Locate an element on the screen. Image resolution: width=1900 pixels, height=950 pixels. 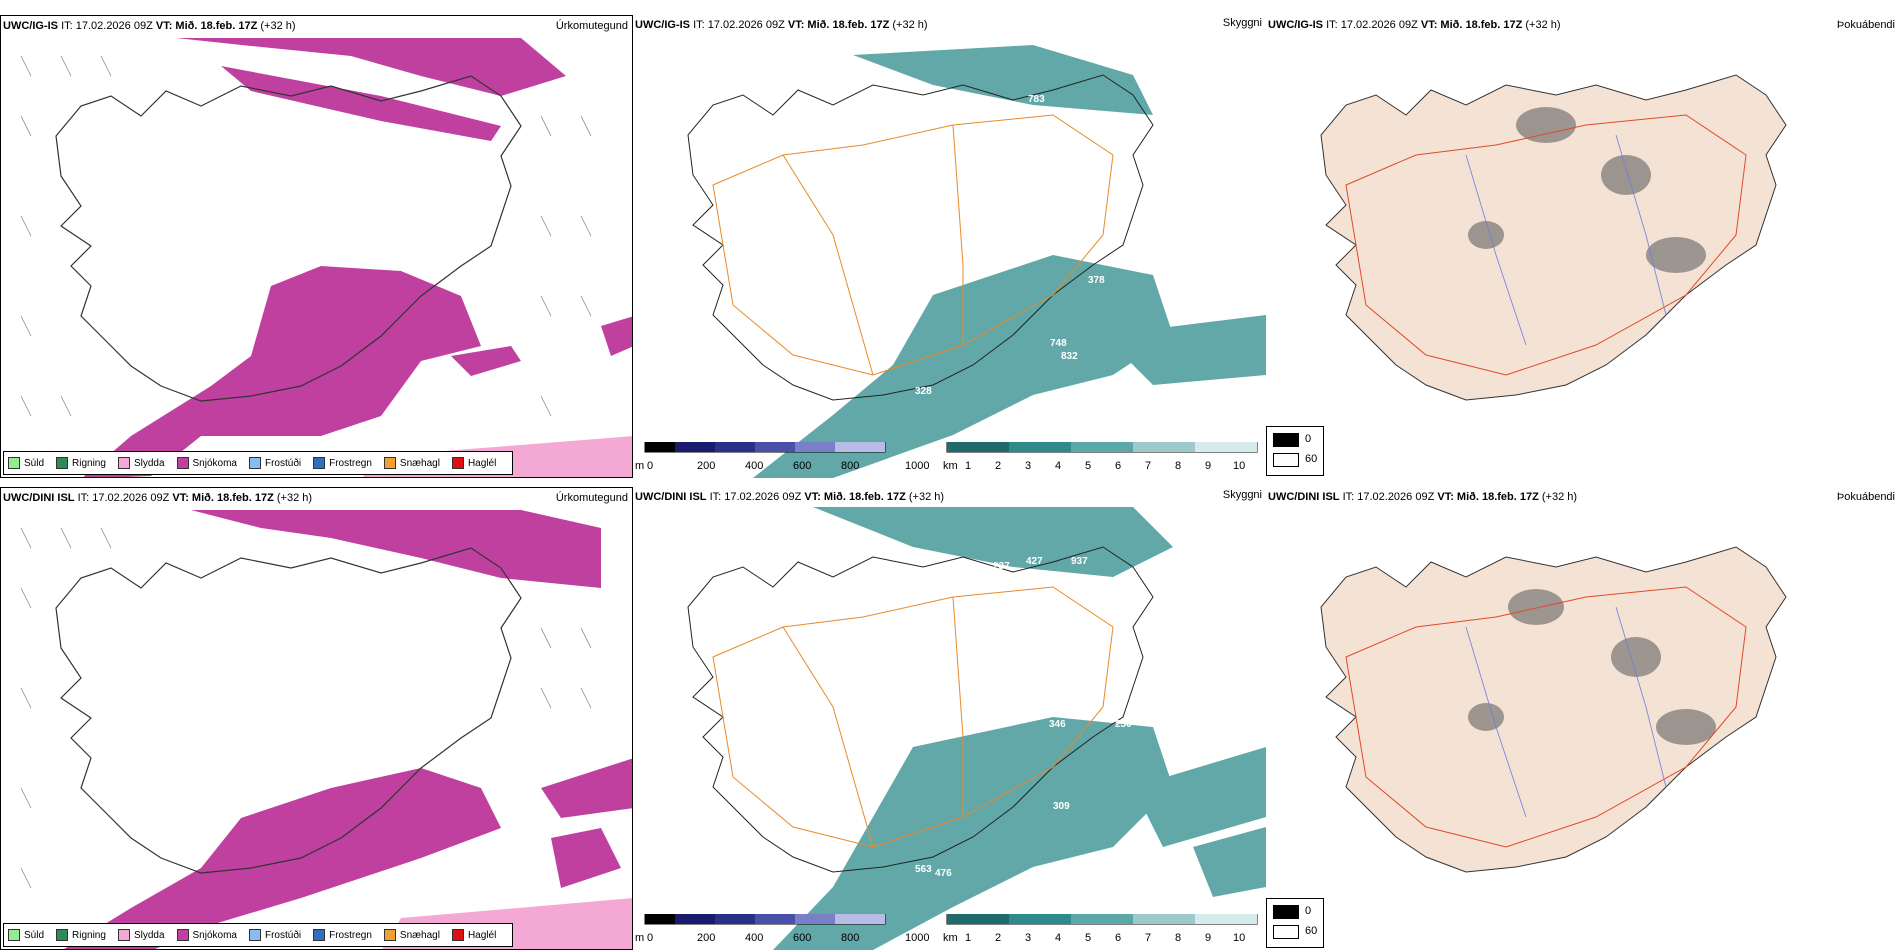
colorbar-tick: 8 is located at coordinates (1178, 466).